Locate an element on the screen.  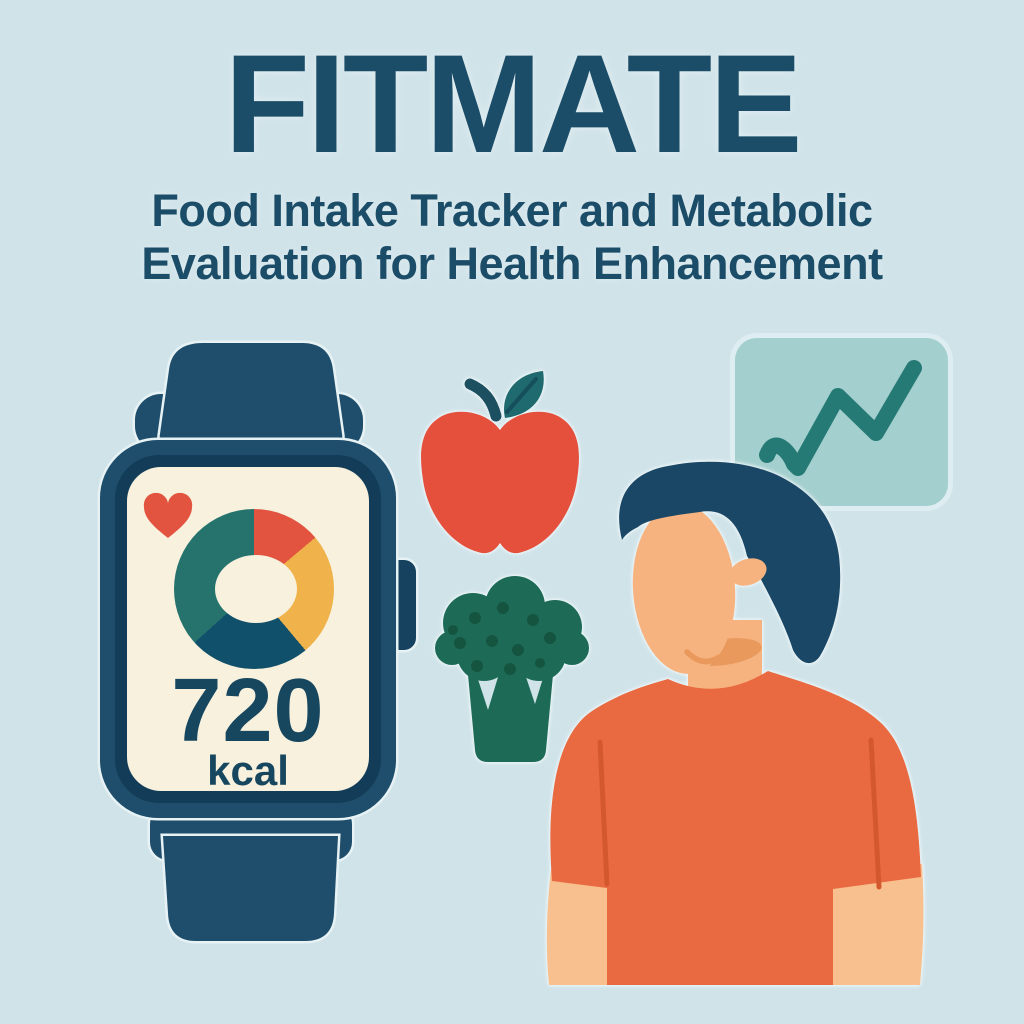
app-title: FITMATE is located at coordinates (513, 103).